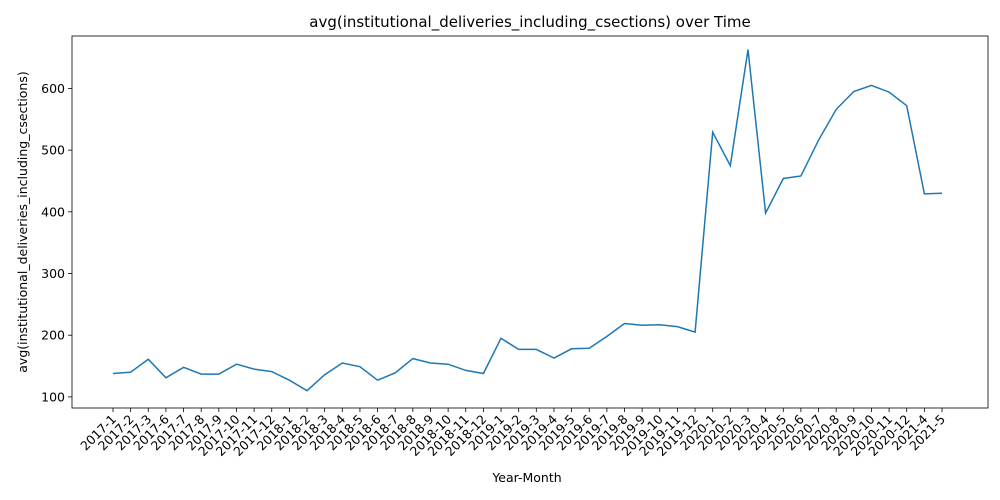 Image resolution: width=1000 pixels, height=500 pixels. Describe the element at coordinates (53, 335) in the screenshot. I see `y-tick-label: 200` at that location.